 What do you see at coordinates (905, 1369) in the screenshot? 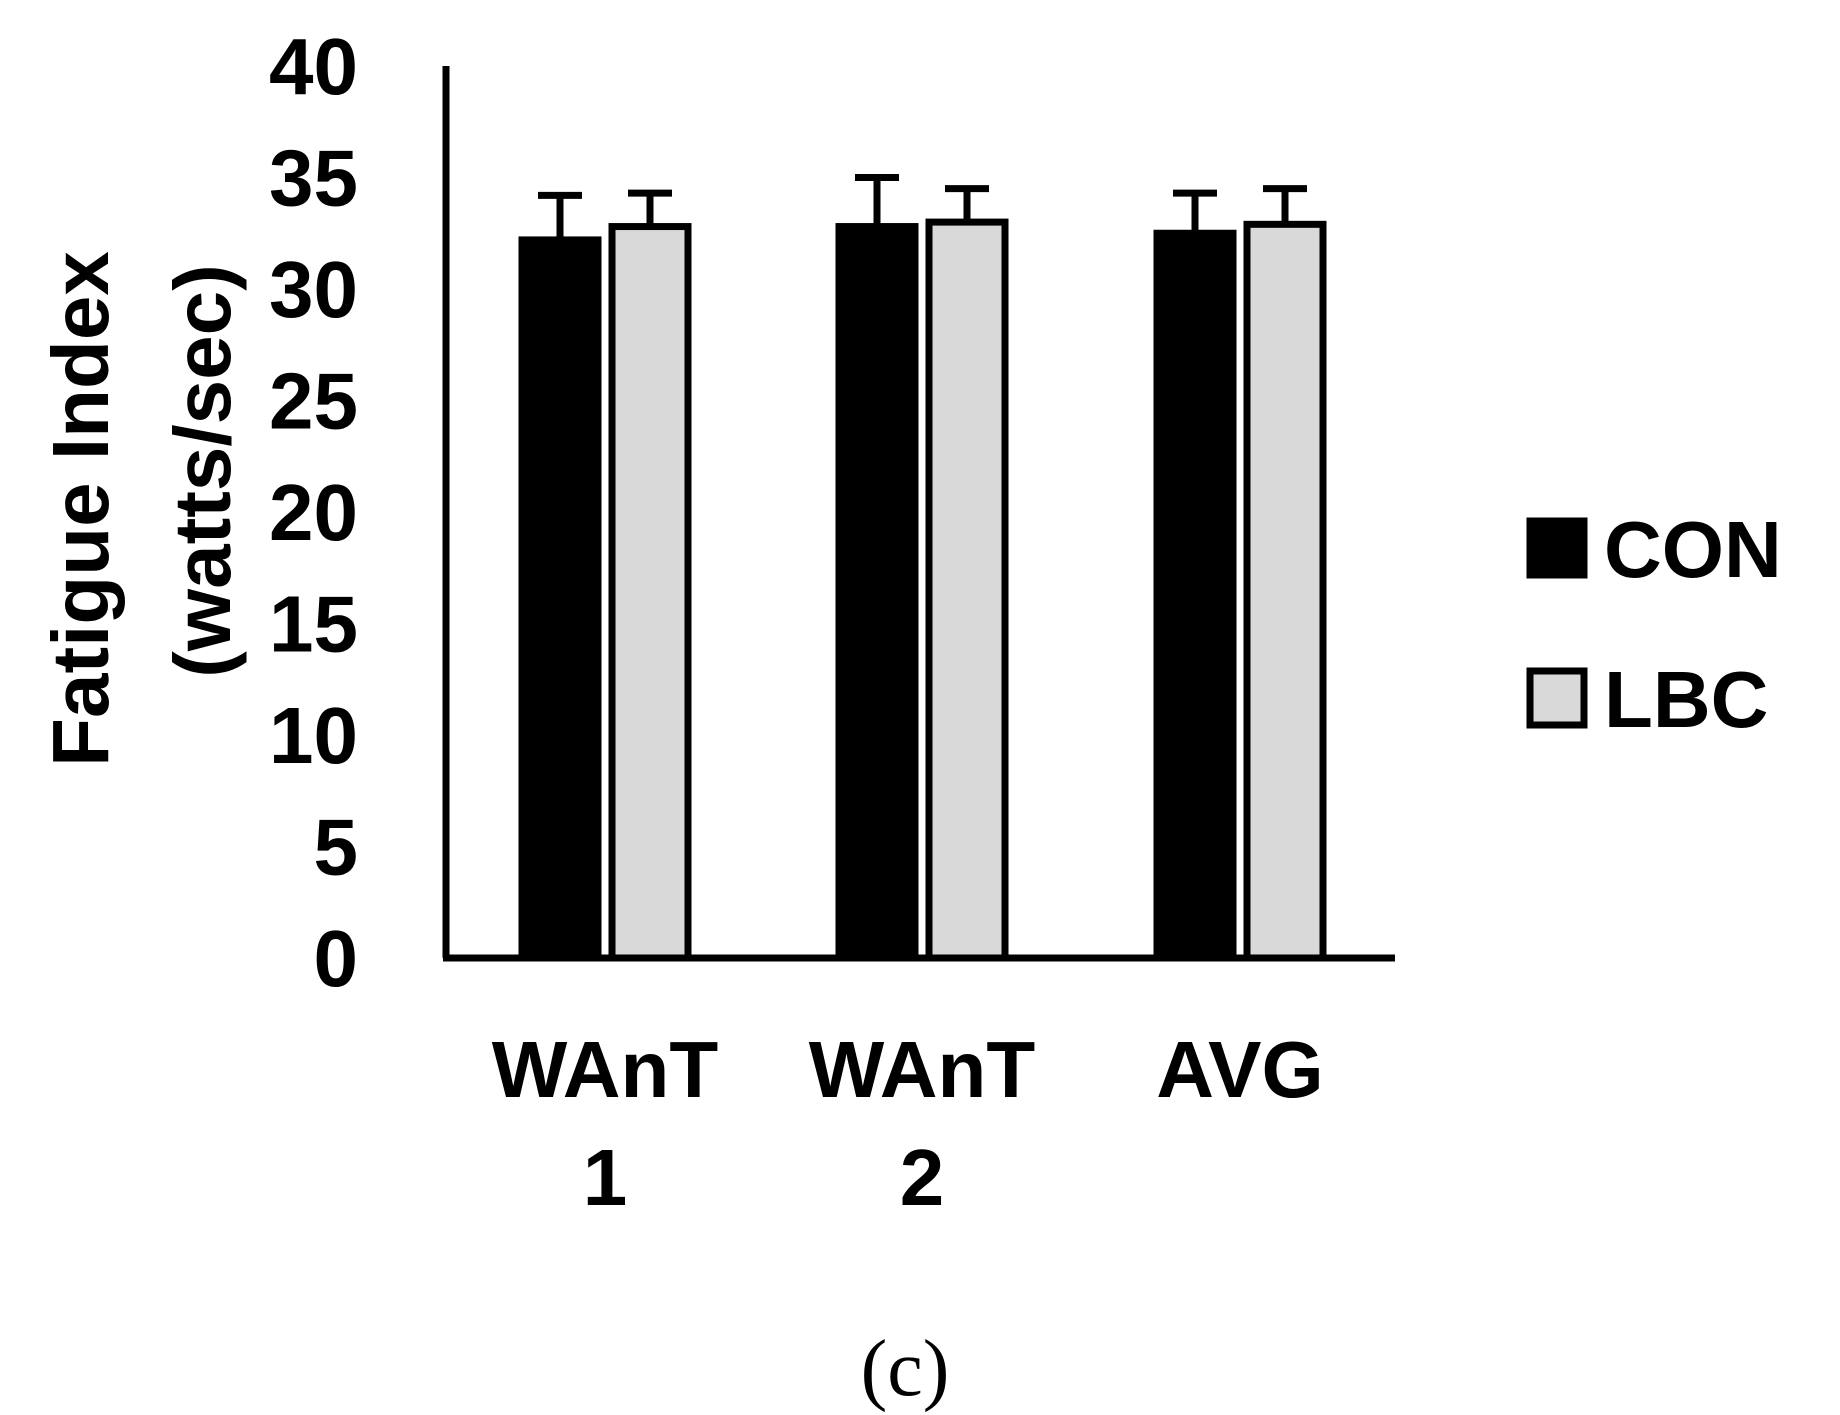
I see `panel-label: (c)` at bounding box center [905, 1369].